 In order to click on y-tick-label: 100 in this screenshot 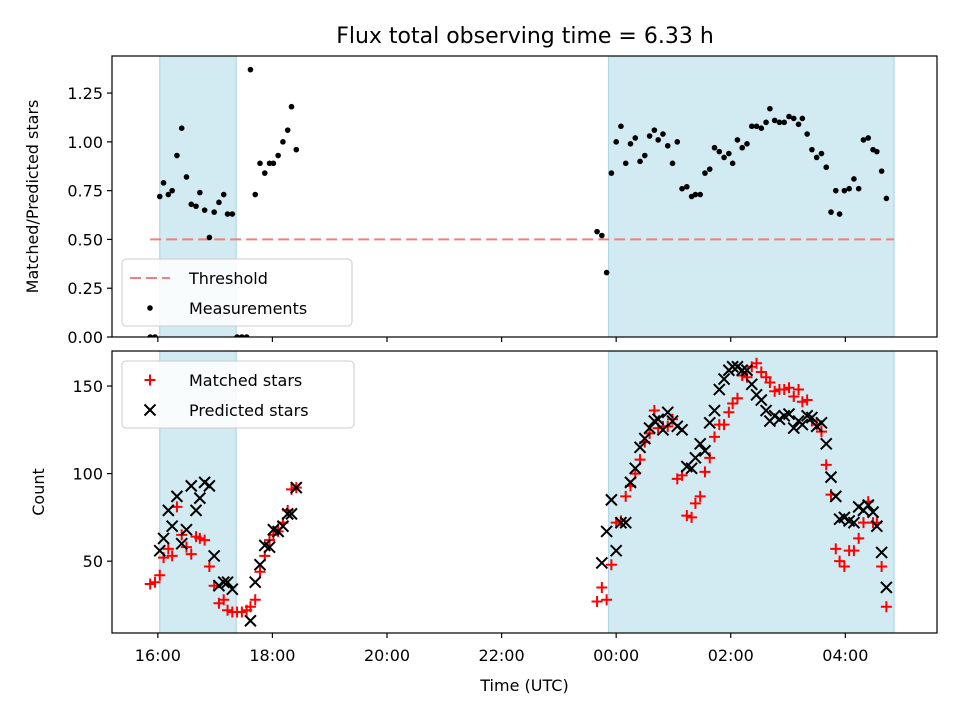, I will do `click(87, 474)`.